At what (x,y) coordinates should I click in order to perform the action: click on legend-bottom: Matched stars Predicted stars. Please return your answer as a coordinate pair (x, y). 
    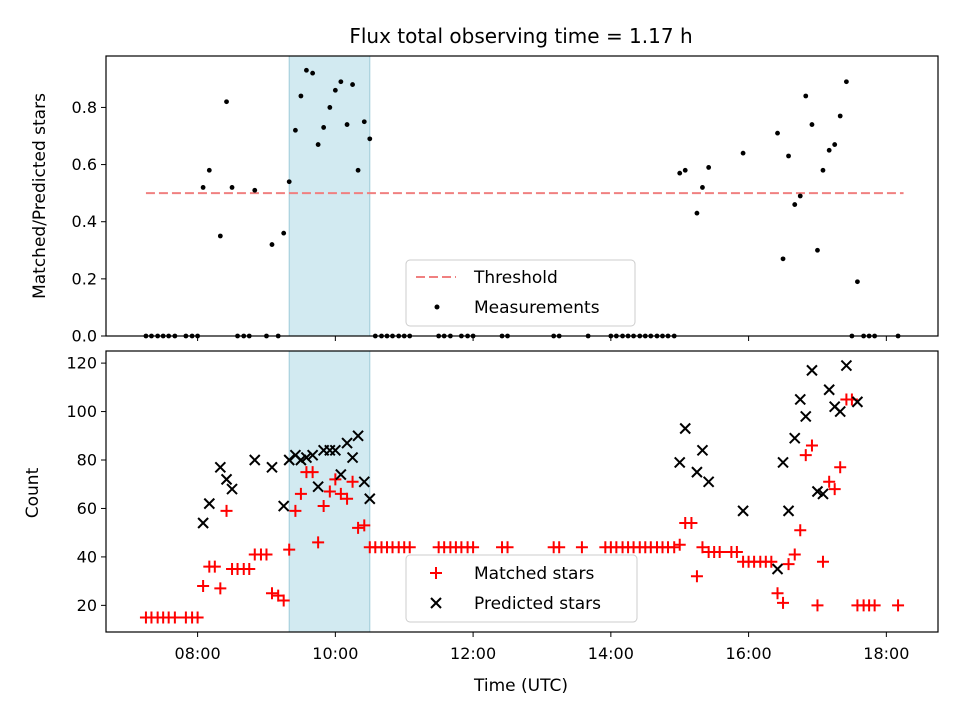
    Looking at the image, I should click on (521, 588).